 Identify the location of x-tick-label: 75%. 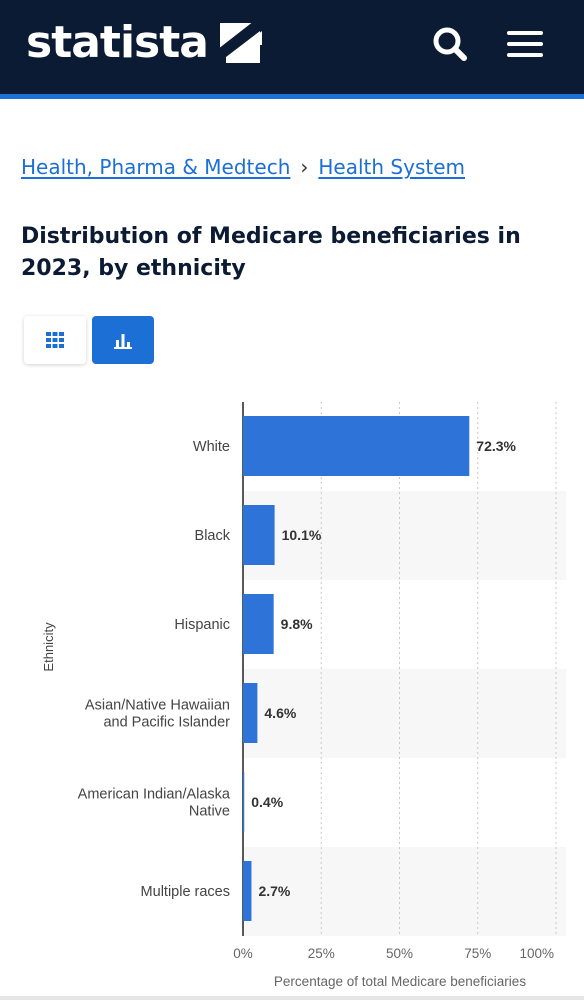
(477, 953).